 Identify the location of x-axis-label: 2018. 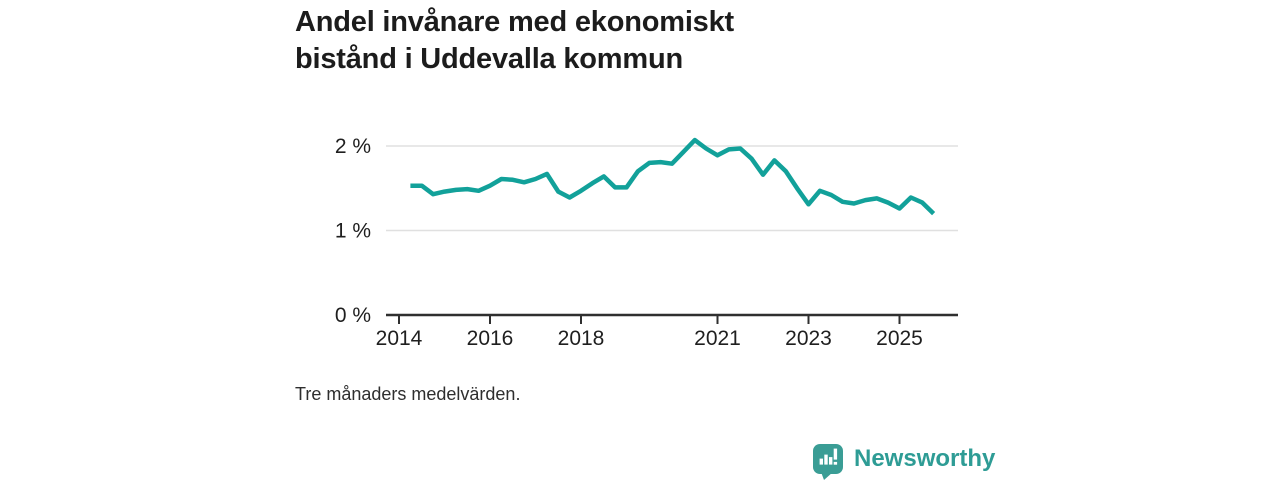
(581, 338).